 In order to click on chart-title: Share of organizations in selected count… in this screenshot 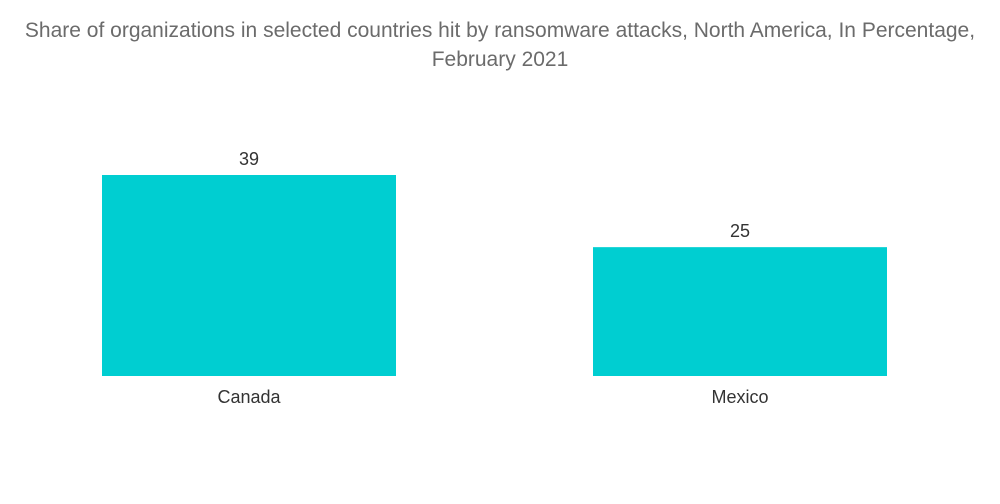, I will do `click(500, 45)`.